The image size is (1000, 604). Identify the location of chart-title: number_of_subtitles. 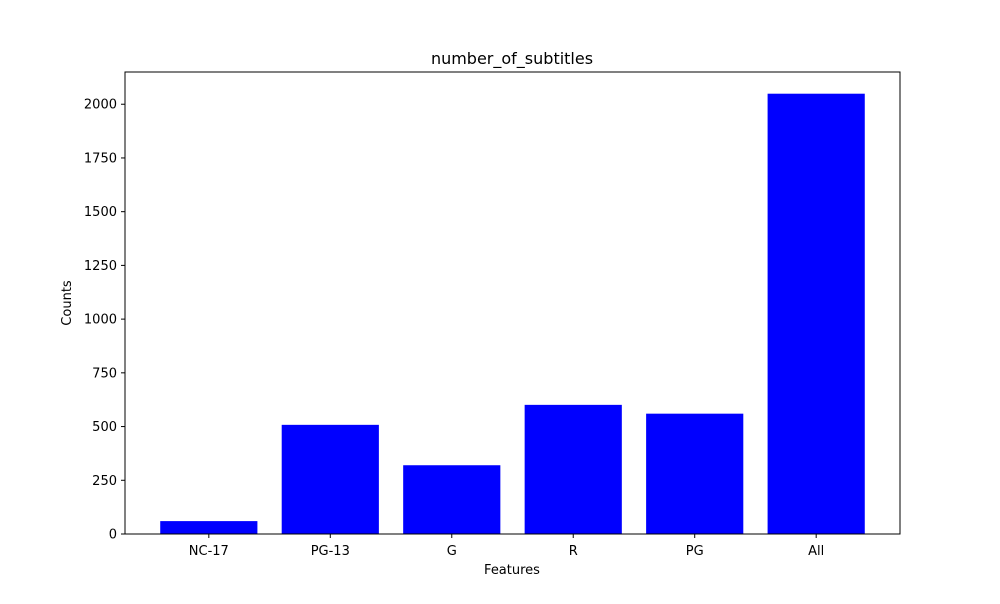
(512, 59).